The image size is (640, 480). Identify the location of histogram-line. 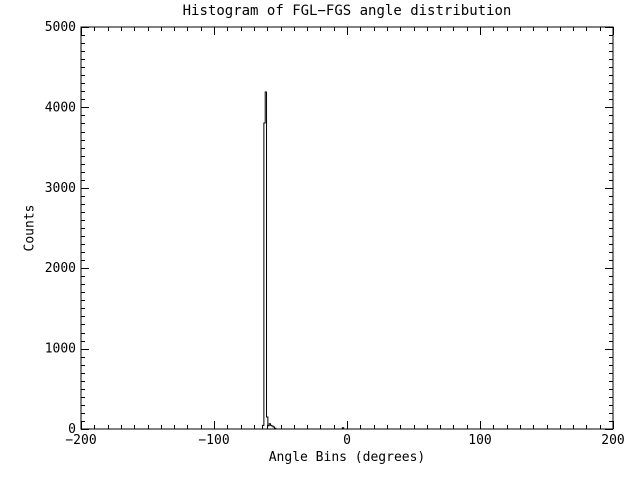
(303, 260).